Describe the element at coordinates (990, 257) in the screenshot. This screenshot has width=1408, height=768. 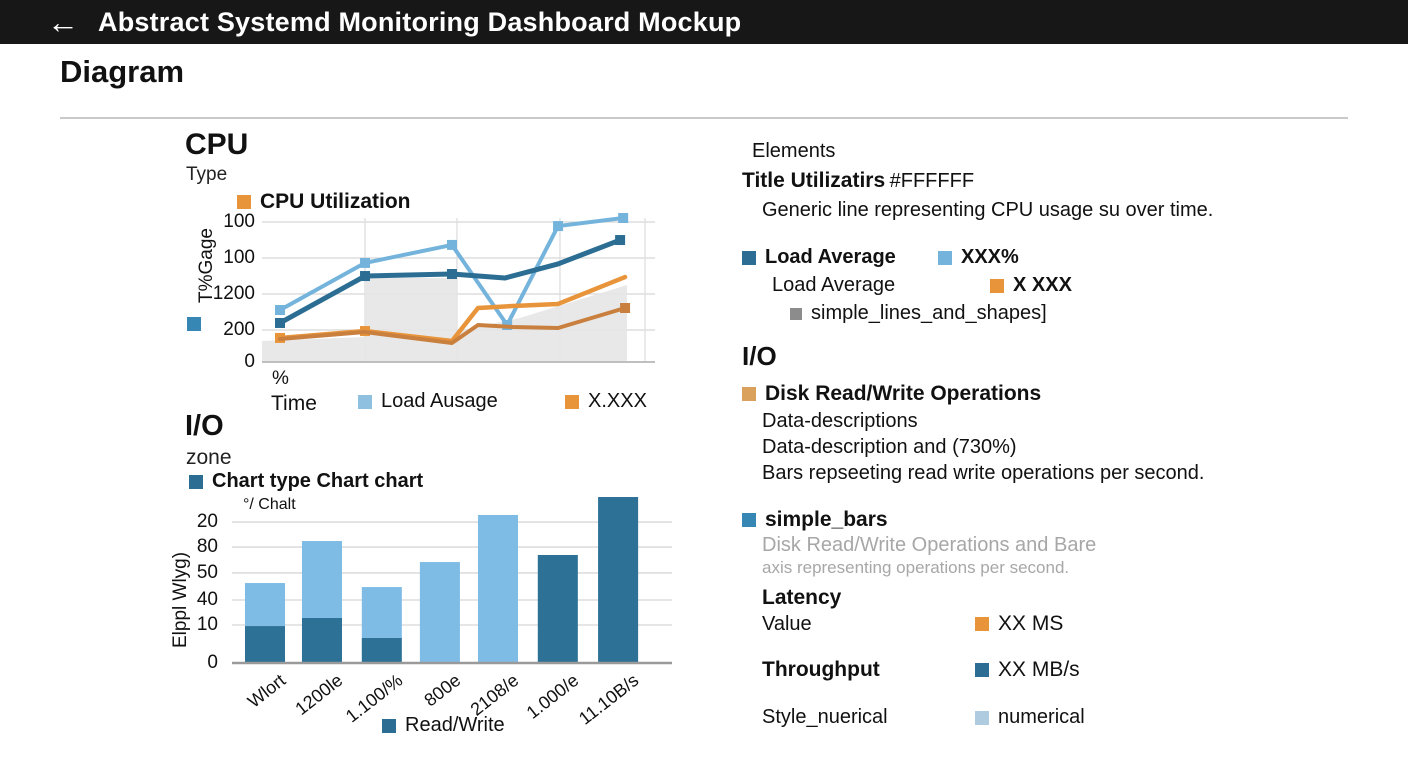
I see `load-average-value: XXX%` at that location.